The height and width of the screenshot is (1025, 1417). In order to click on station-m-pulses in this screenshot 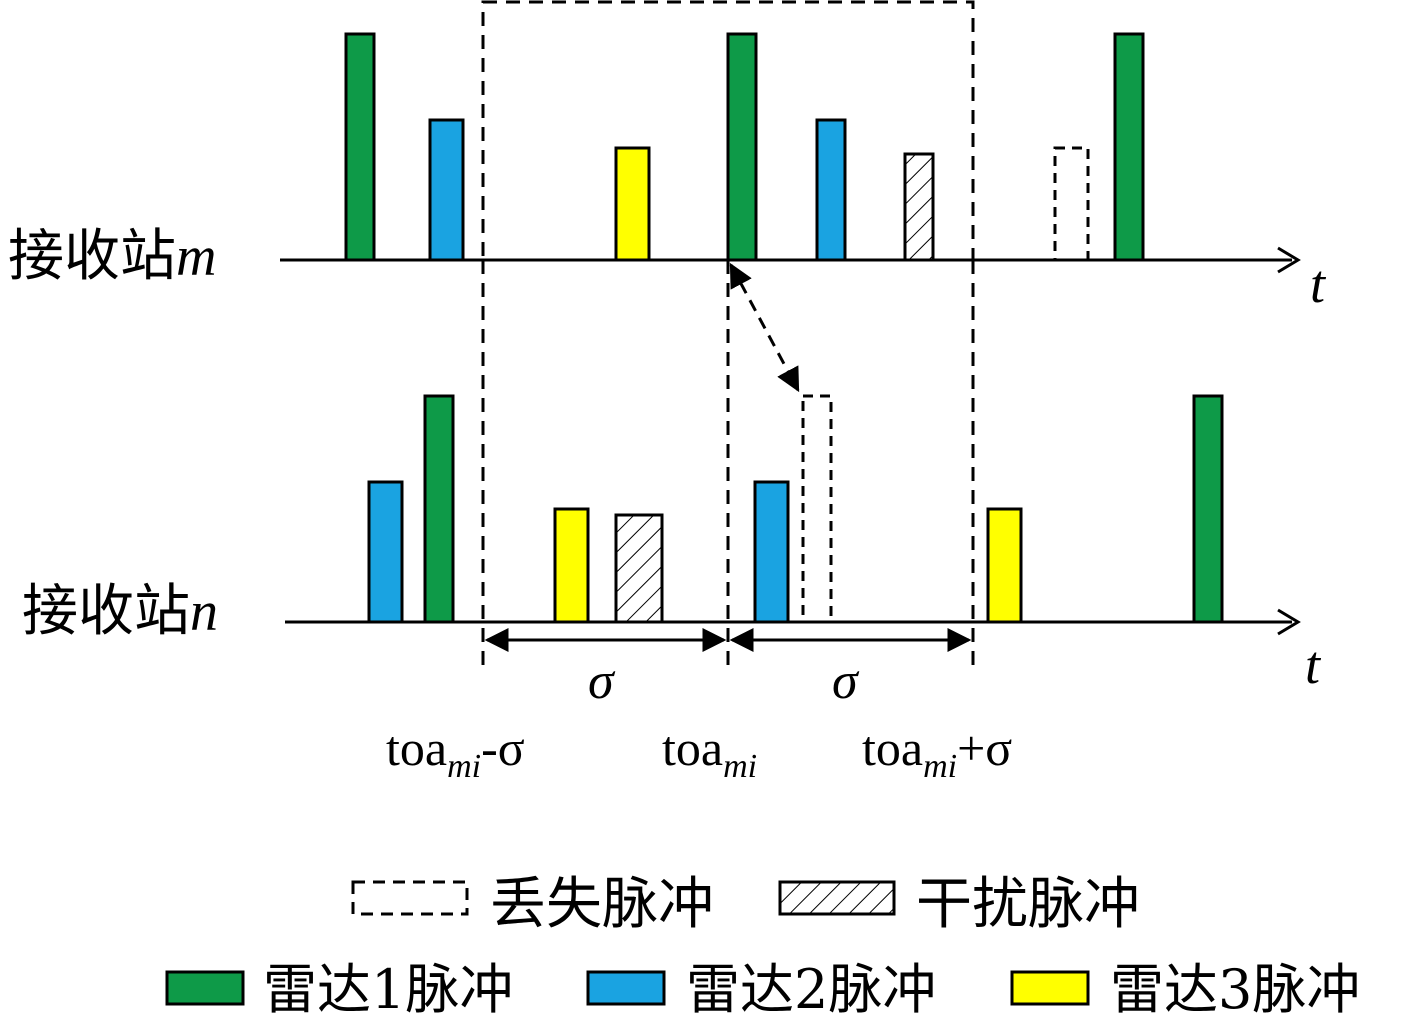, I will do `click(744, 147)`.